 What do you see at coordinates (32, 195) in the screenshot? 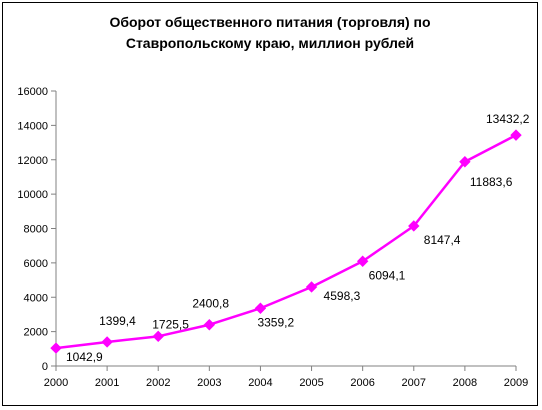
I see `y-tick-label: 10000` at bounding box center [32, 195].